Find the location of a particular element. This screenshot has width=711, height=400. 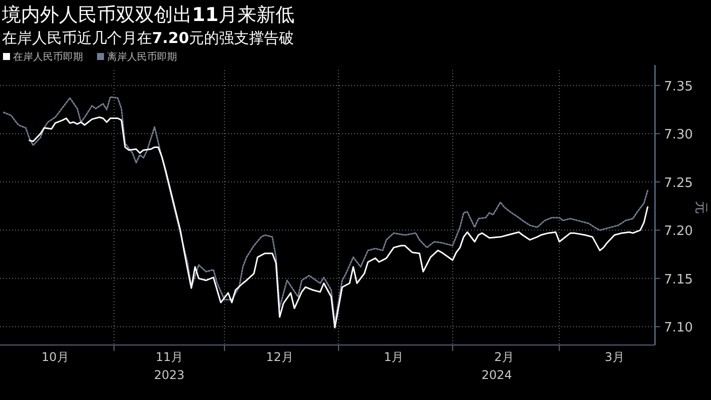

subtitle: 在岸人民币近几个月在7.20元的强支撑告破 is located at coordinates (148, 38).